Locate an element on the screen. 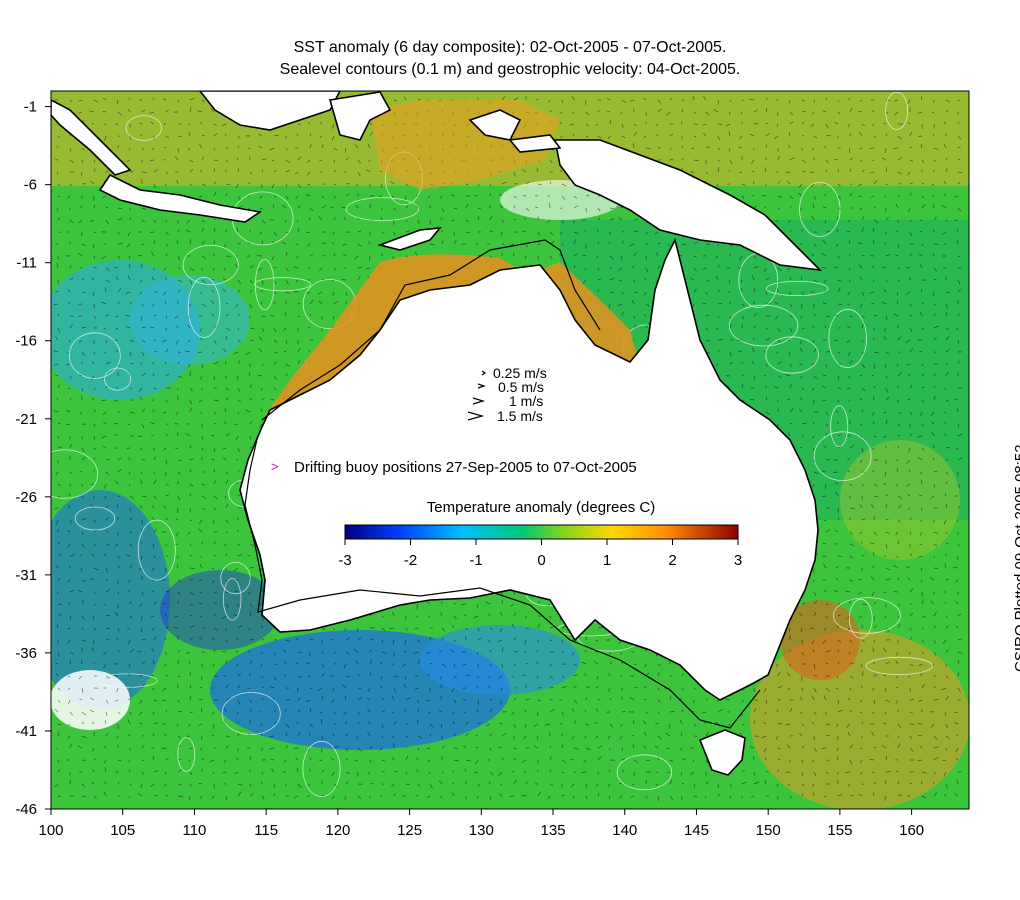  colorbar-tick-label: 2 is located at coordinates (672, 560).